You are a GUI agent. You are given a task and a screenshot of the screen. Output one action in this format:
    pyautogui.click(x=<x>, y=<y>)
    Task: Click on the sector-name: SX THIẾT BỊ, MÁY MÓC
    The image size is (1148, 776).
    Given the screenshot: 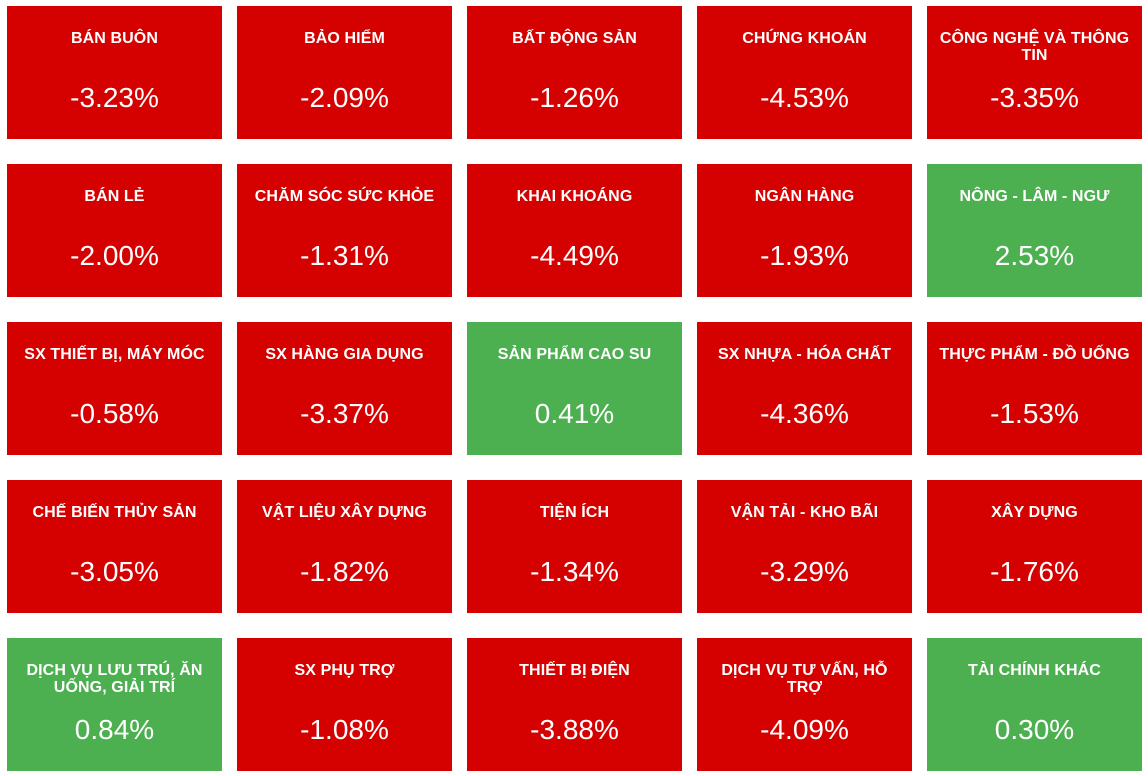 What is the action you would take?
    pyautogui.click(x=114, y=354)
    